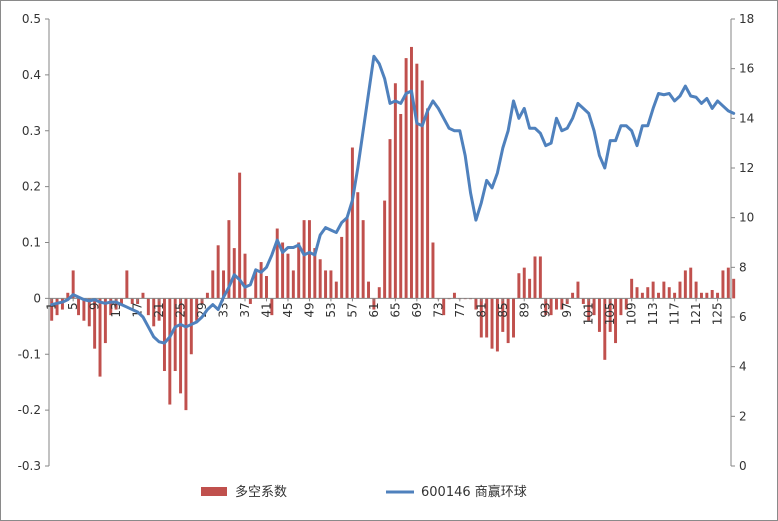 This screenshot has height=521, width=778. I want to click on legend-bar-swatch, so click(214, 491).